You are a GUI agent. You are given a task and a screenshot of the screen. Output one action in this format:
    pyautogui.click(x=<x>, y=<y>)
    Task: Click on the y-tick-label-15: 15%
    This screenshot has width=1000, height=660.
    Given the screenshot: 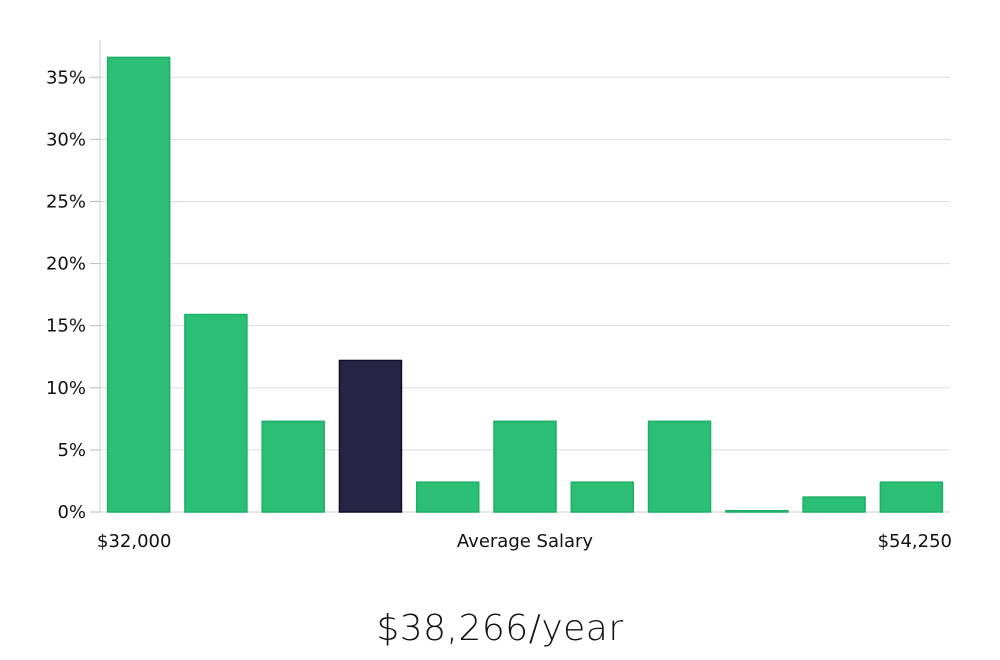 What is the action you would take?
    pyautogui.click(x=66, y=326)
    